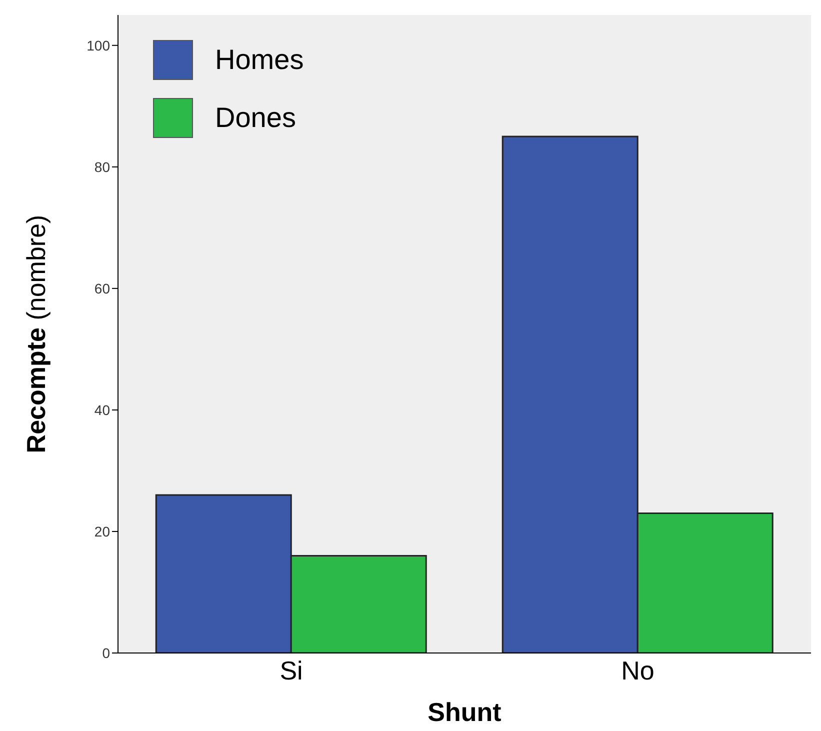 This screenshot has height=731, width=821. What do you see at coordinates (102, 410) in the screenshot?
I see `y-tick-label: 40` at bounding box center [102, 410].